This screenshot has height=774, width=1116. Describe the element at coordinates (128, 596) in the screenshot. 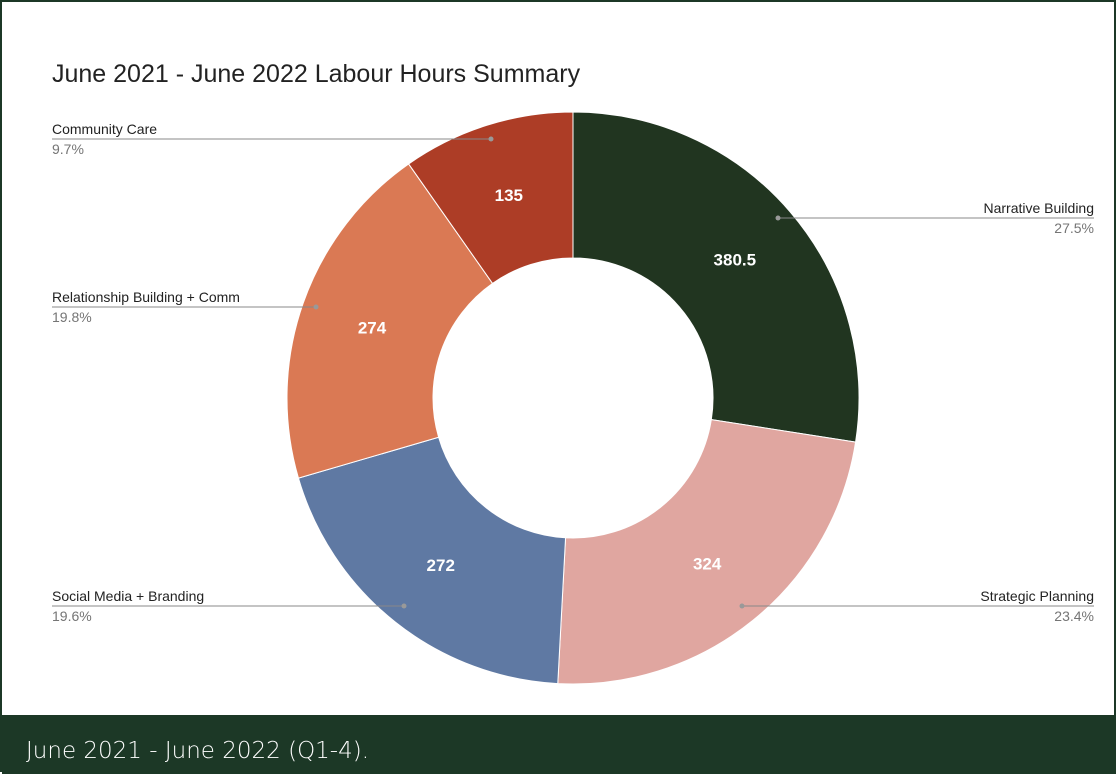

I see `category-label-social-media-branding: Social Media + Branding` at that location.